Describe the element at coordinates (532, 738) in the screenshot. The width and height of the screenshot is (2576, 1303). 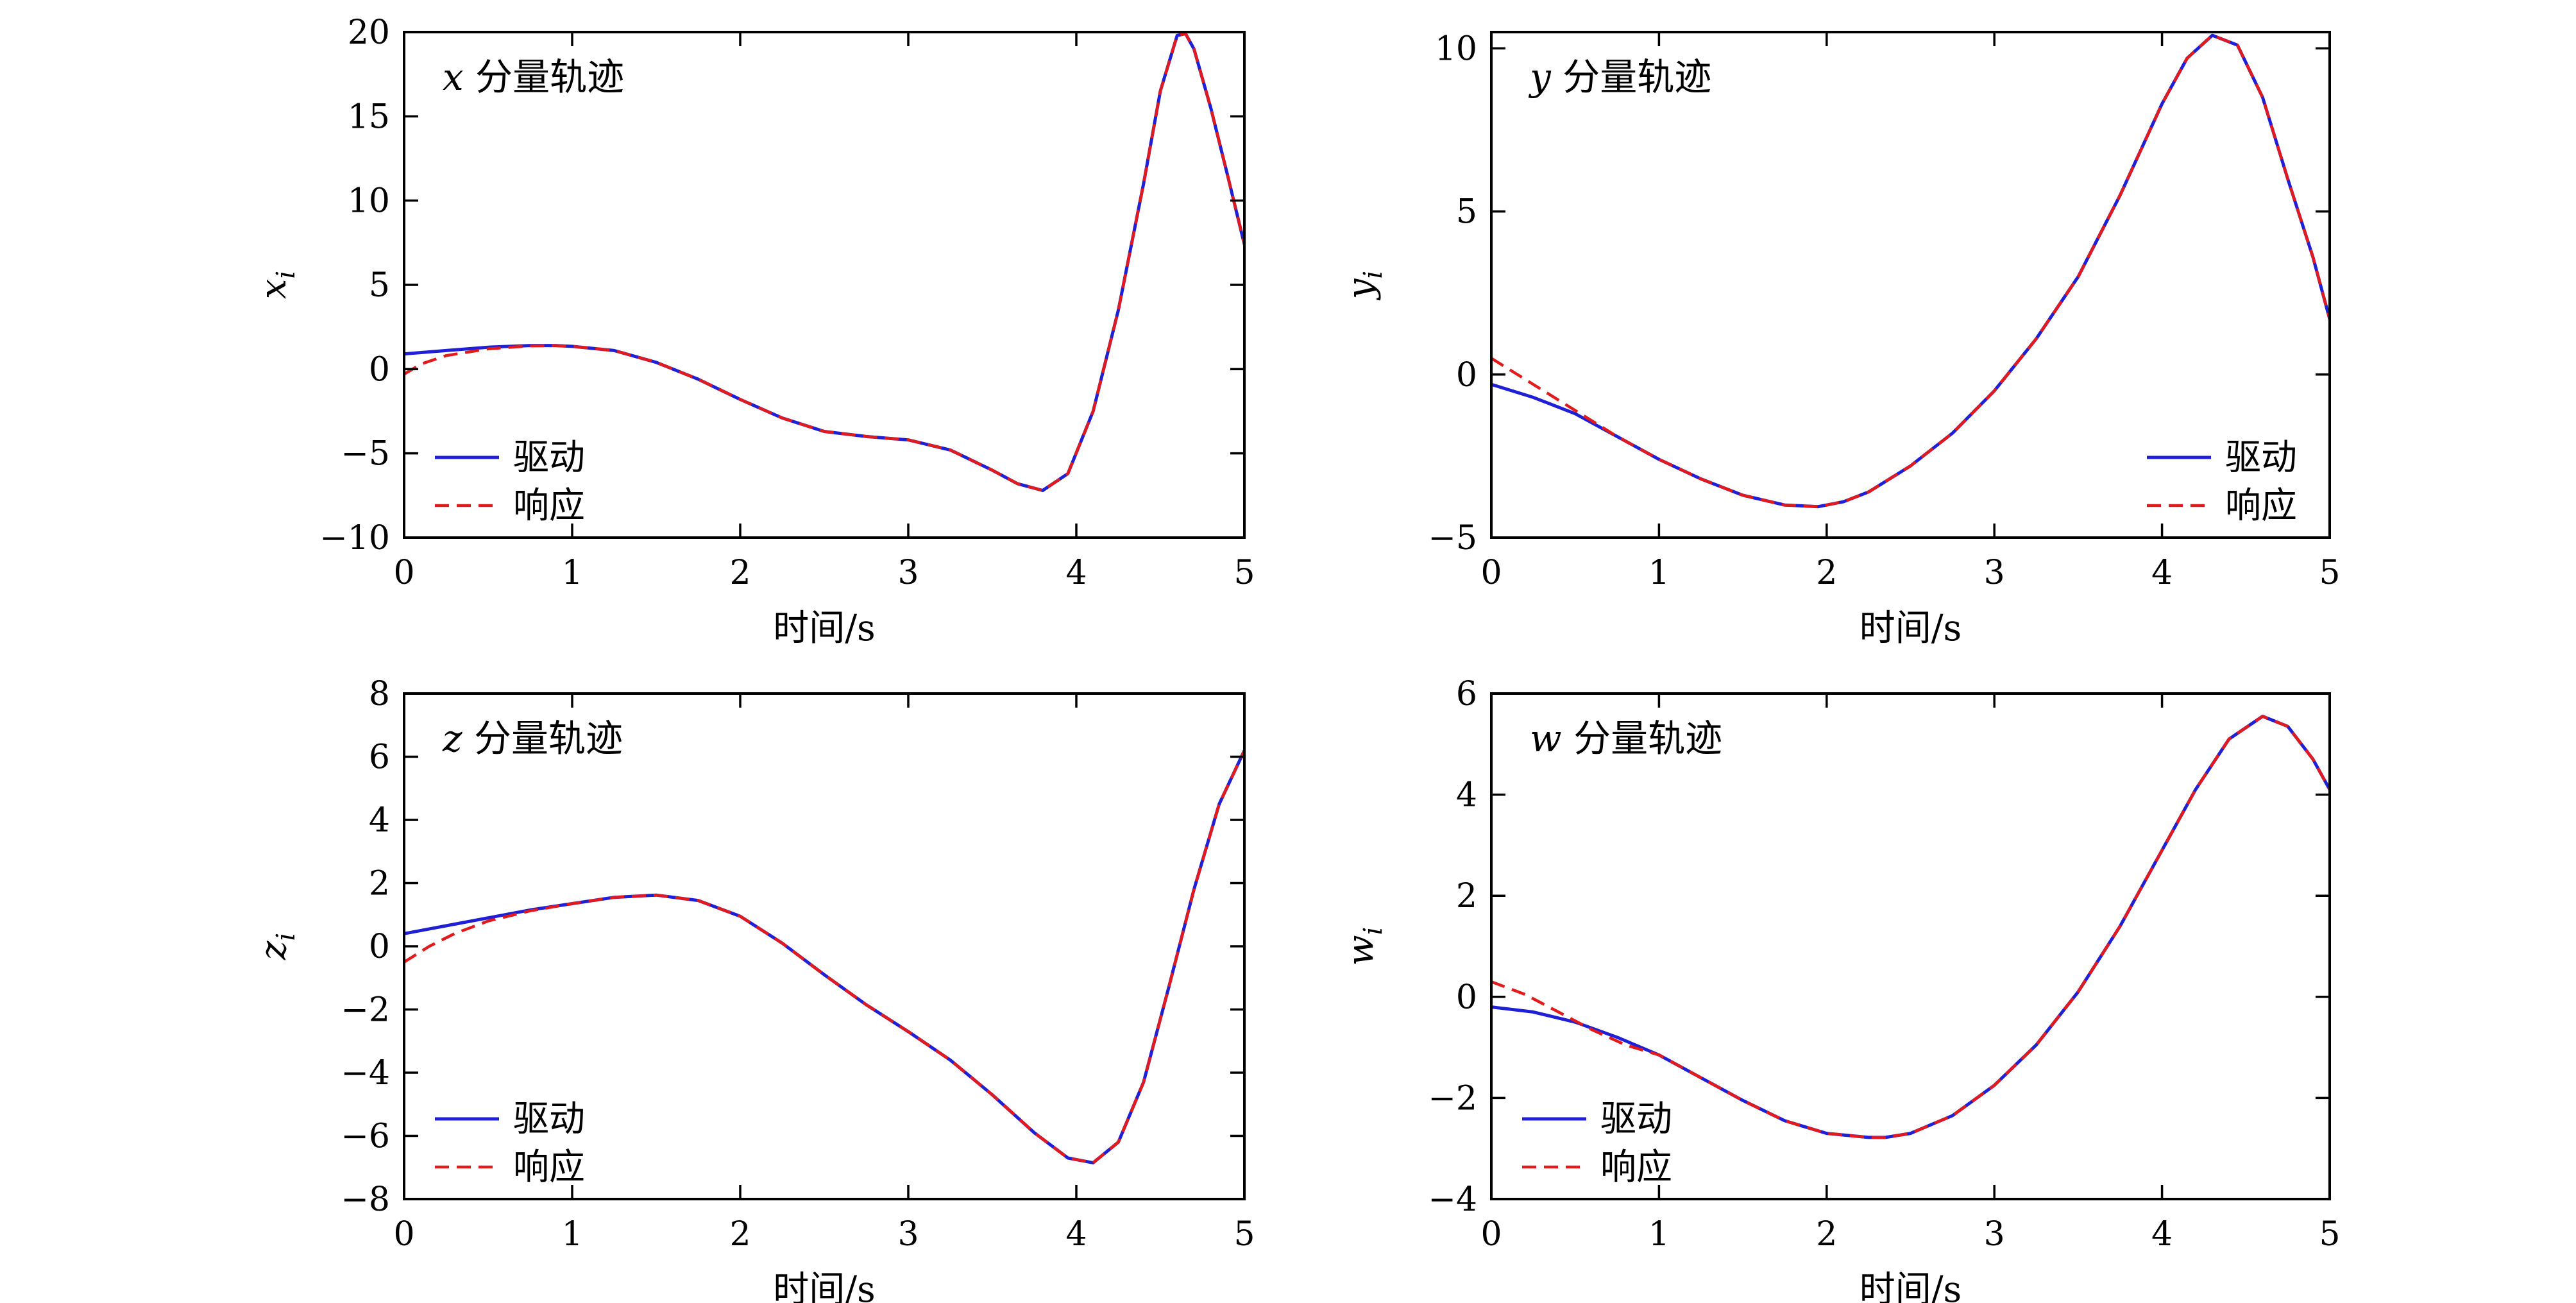
I see `panel-annotation: z 分量轨迹` at that location.